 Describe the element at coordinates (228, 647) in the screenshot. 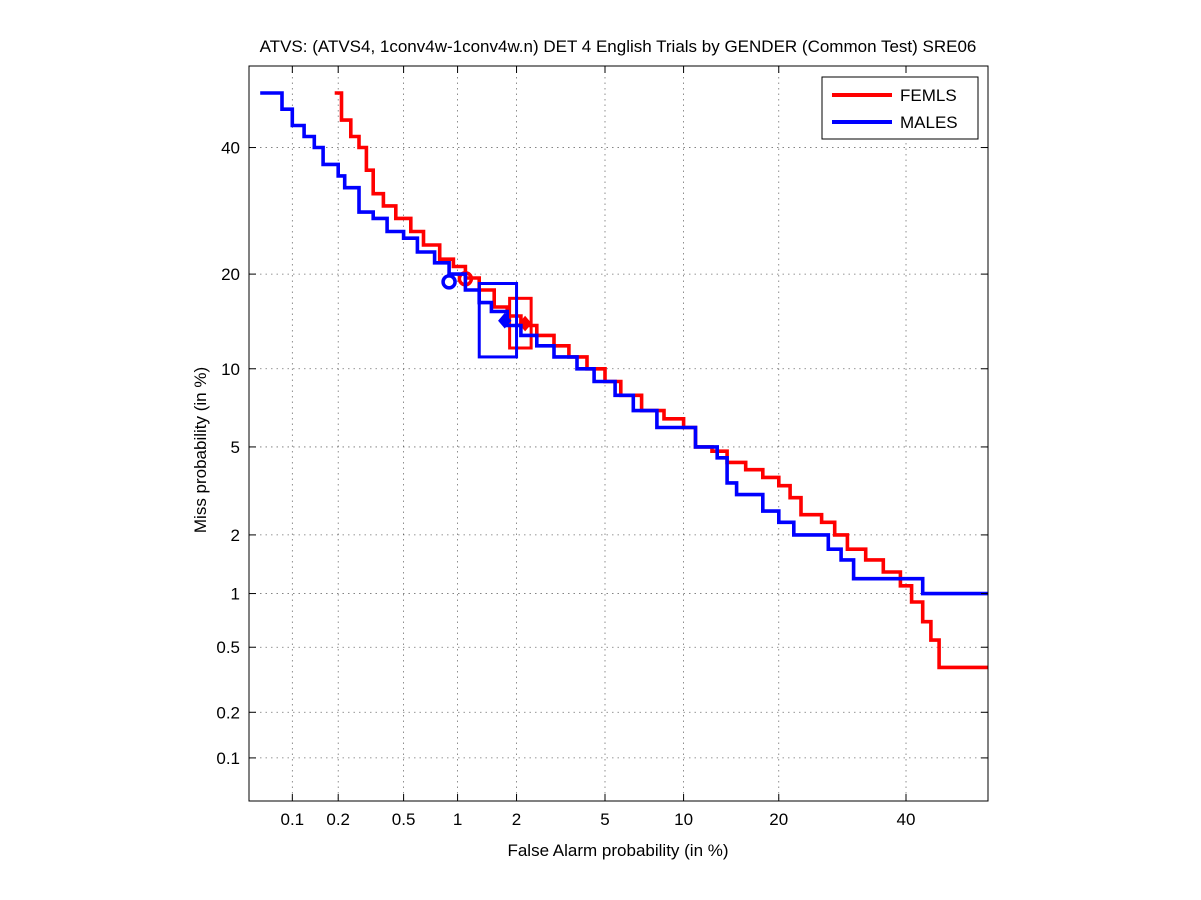

I see `y-tick-label: 0.5` at that location.